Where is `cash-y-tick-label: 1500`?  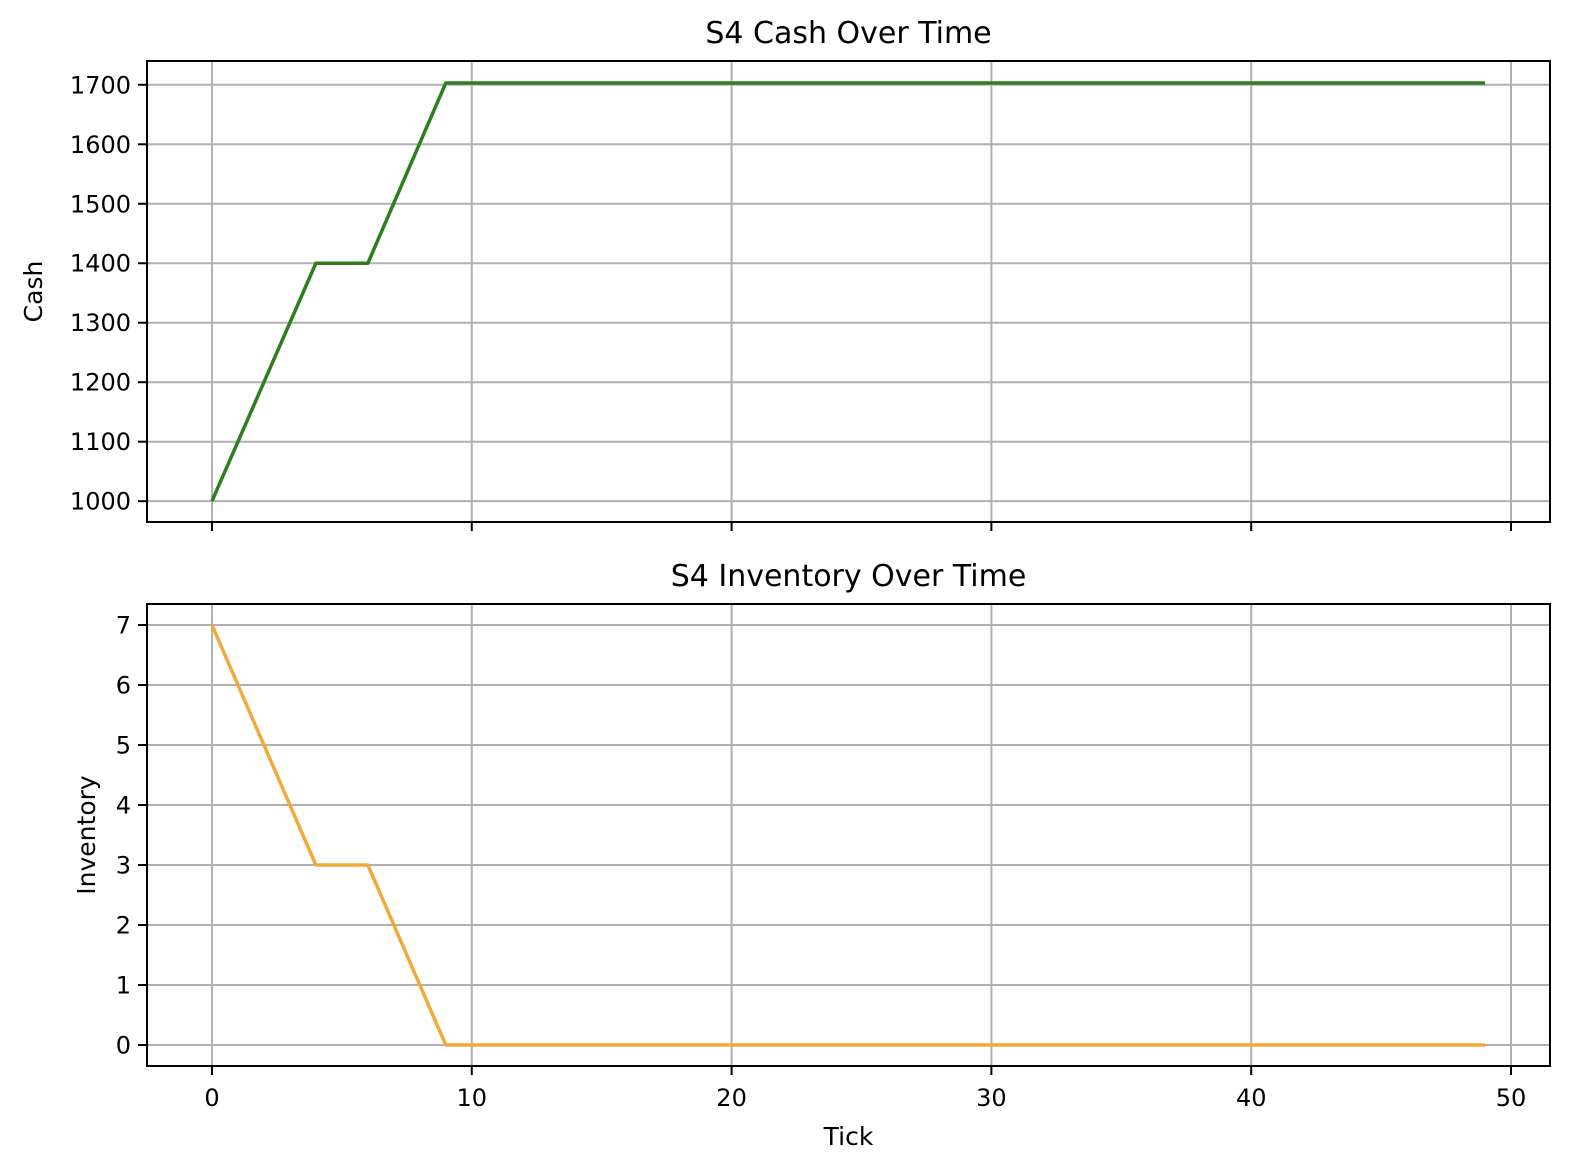 cash-y-tick-label: 1500 is located at coordinates (100, 204).